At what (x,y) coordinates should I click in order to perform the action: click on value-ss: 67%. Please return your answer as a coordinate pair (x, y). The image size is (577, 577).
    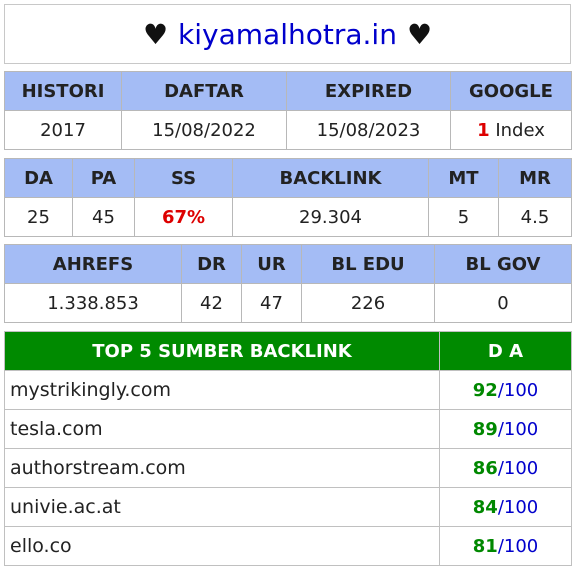
    Looking at the image, I should click on (183, 217).